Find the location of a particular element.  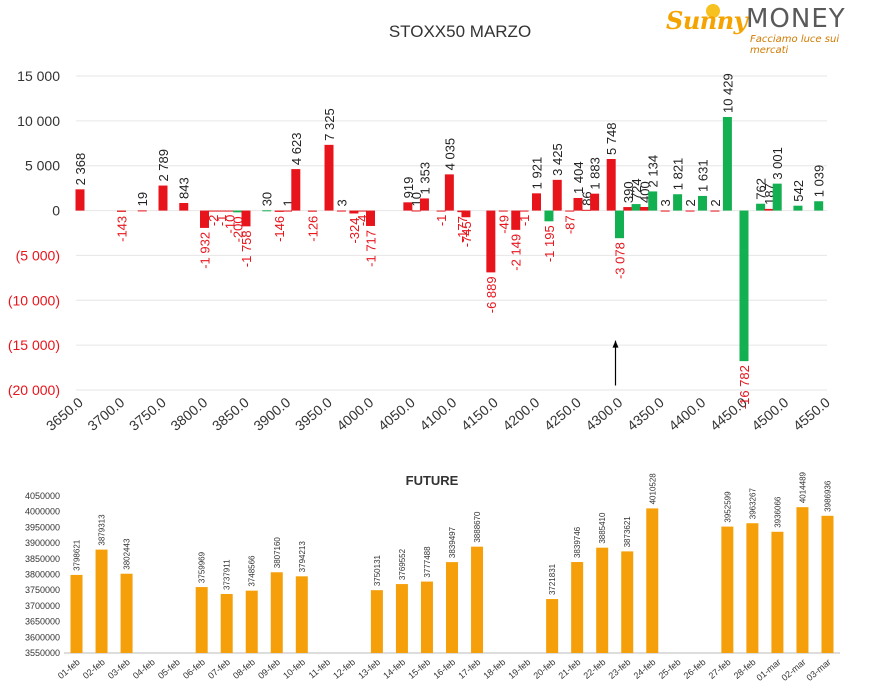

x-tick-label: 4100.0 is located at coordinates (437, 414).